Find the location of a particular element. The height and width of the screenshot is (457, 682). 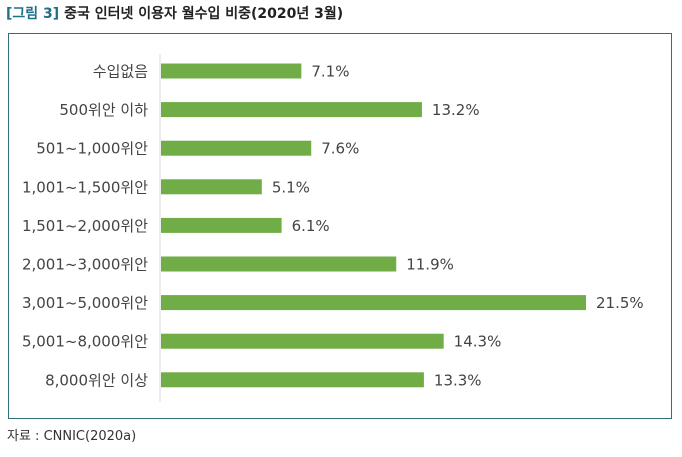

data-label: 14.3% is located at coordinates (478, 342).